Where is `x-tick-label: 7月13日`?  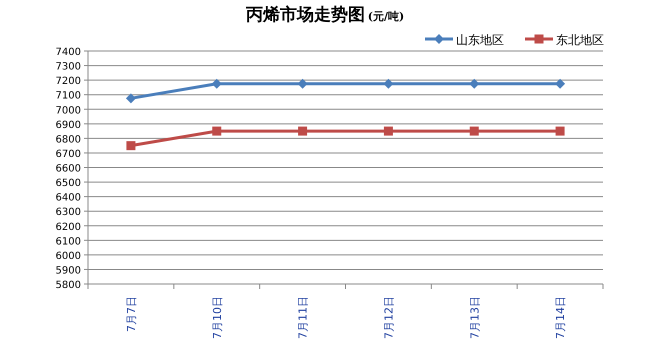 x-tick-label: 7月13日 is located at coordinates (475, 317).